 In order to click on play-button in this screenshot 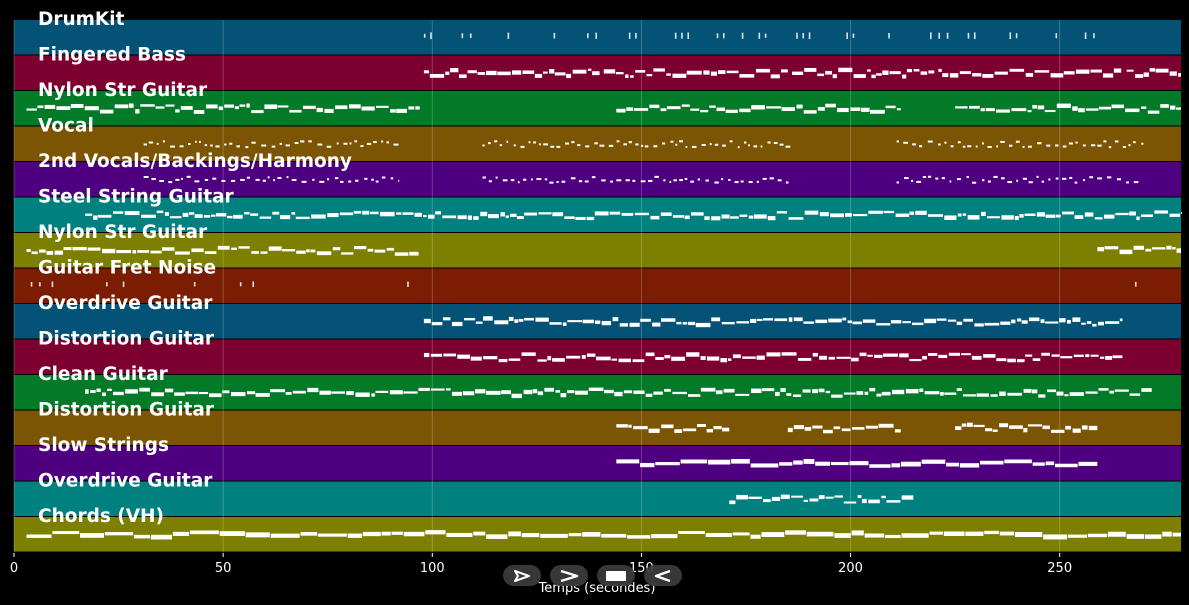, I will do `click(522, 575)`.